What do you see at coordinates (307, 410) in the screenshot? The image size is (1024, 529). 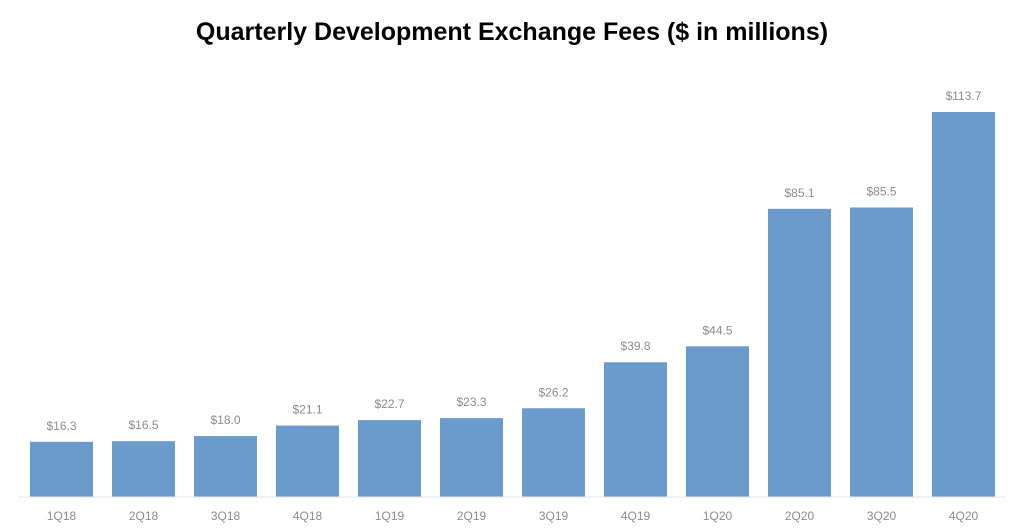 I see `value-label-4q18: $21.1` at bounding box center [307, 410].